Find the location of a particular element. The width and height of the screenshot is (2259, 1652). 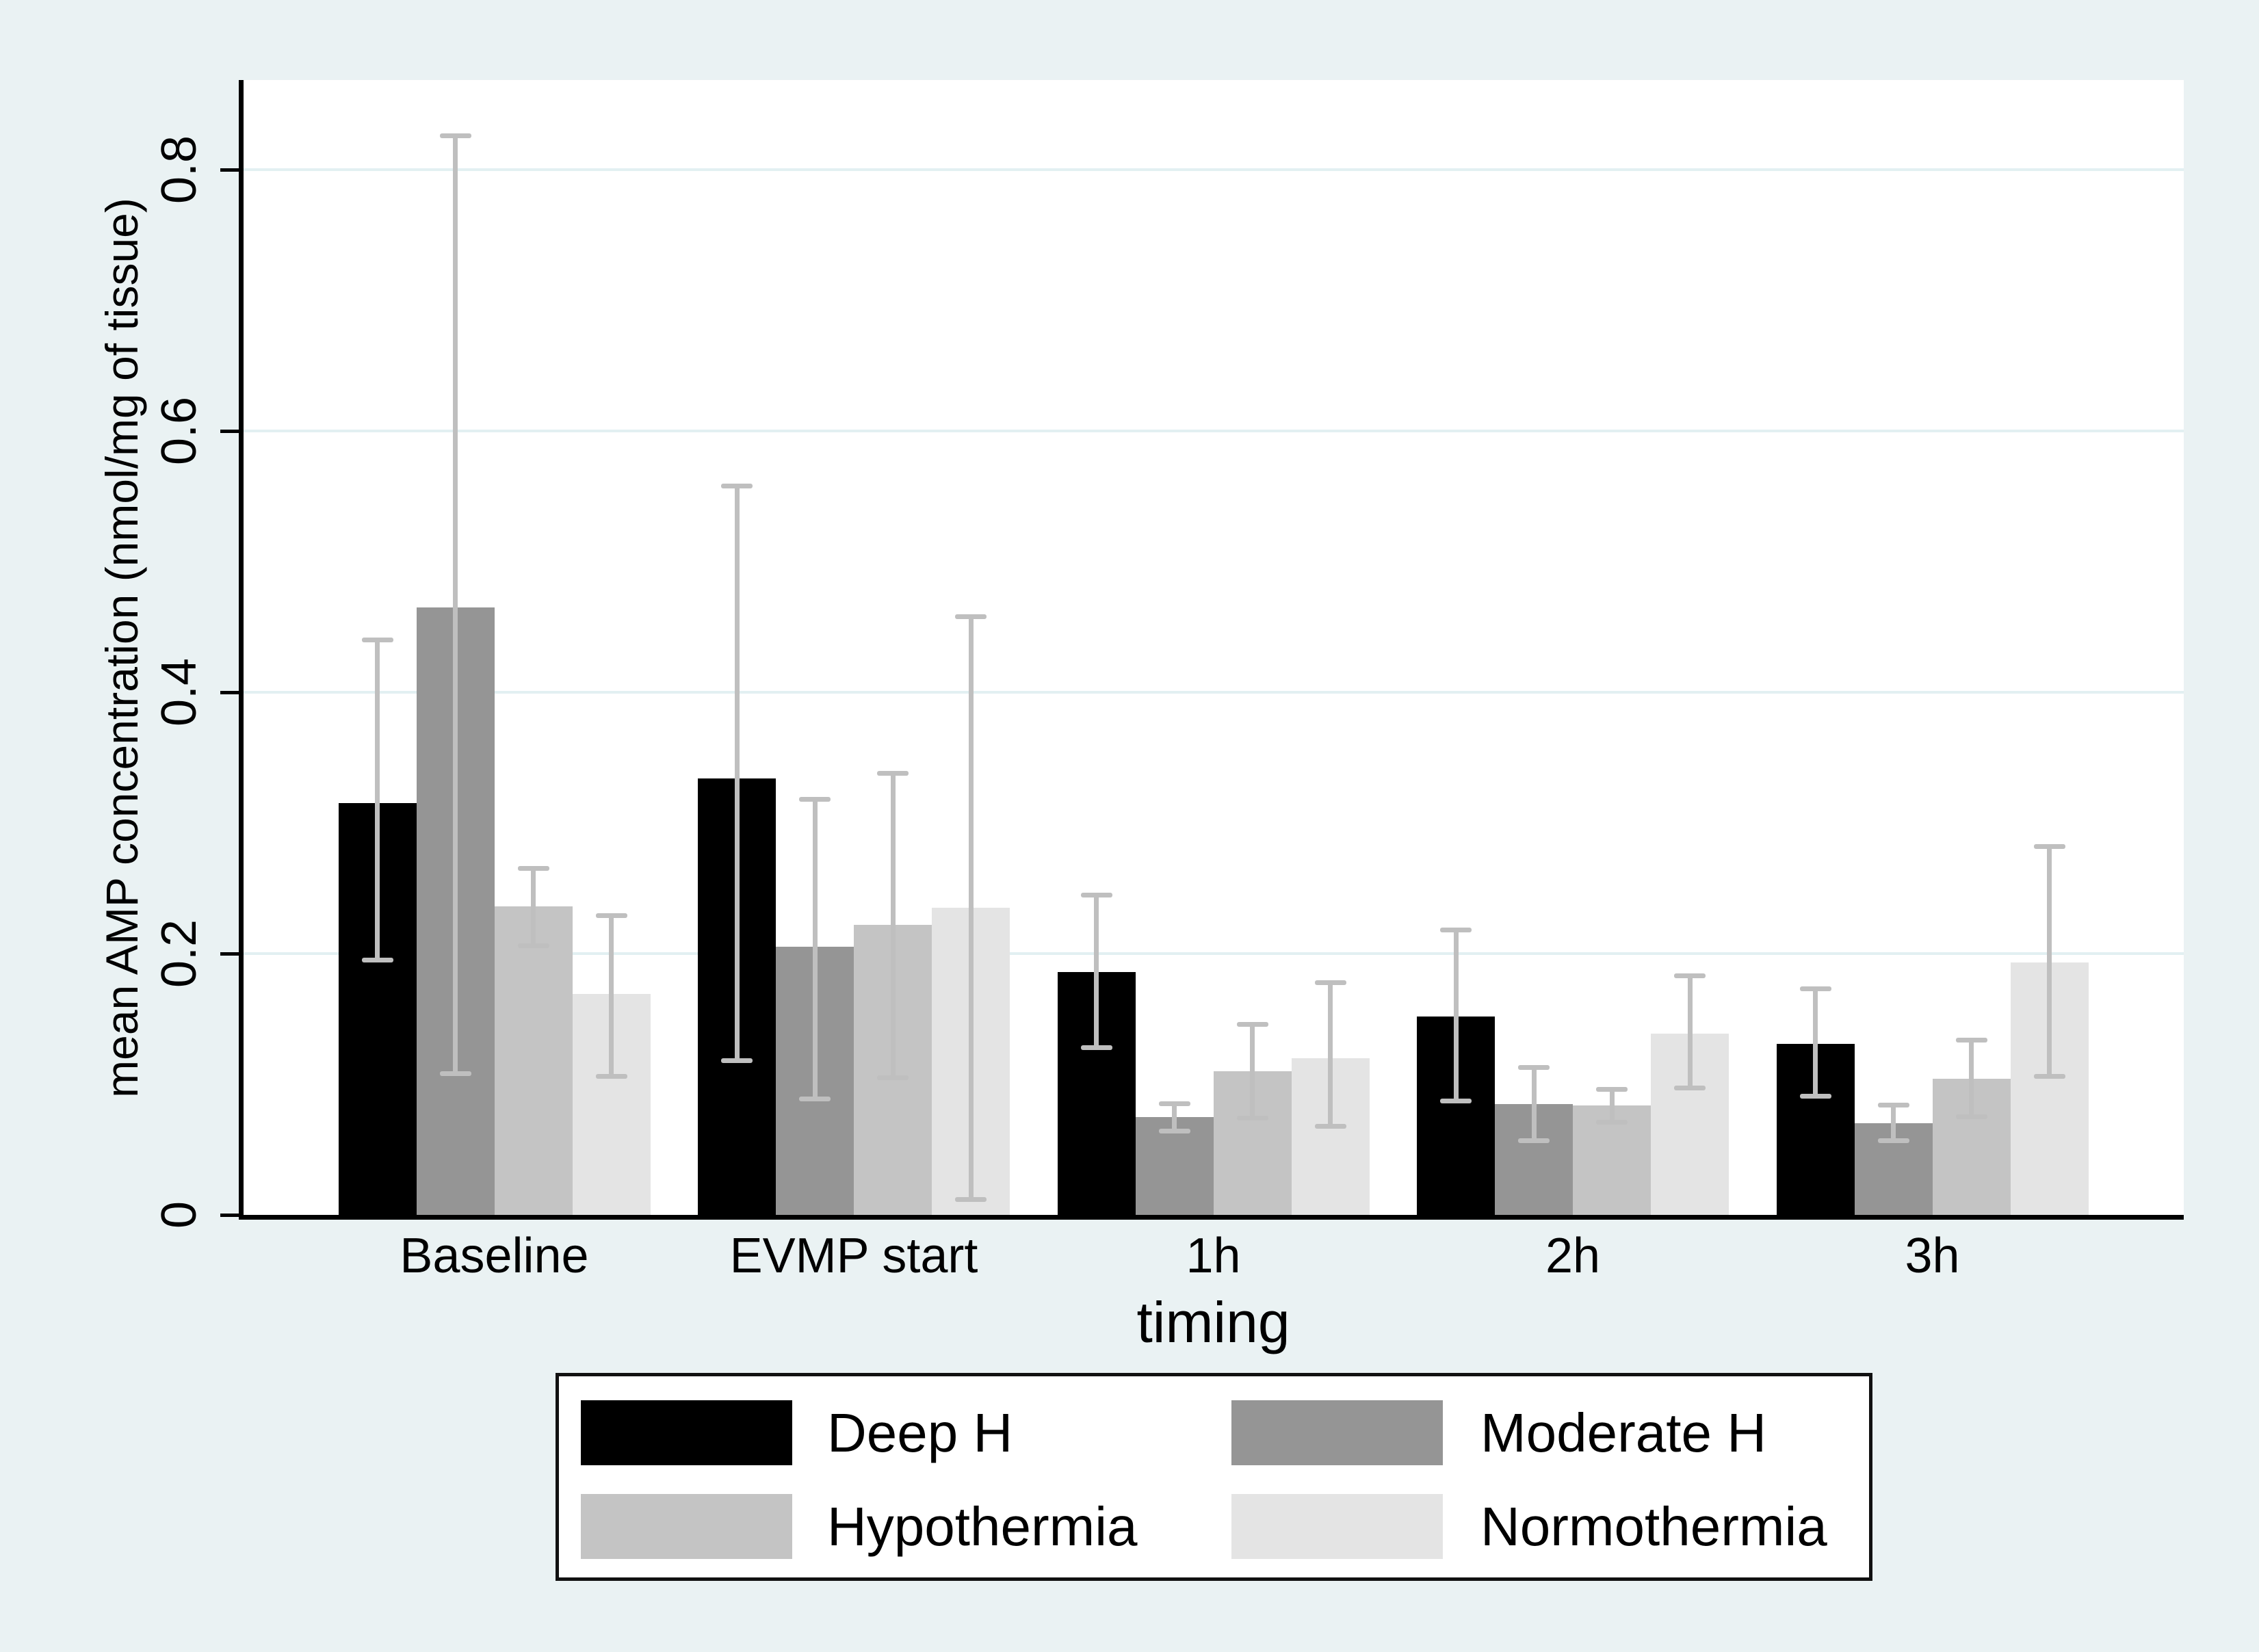

y-tick-label-0.8: 0.8 is located at coordinates (179, 170).